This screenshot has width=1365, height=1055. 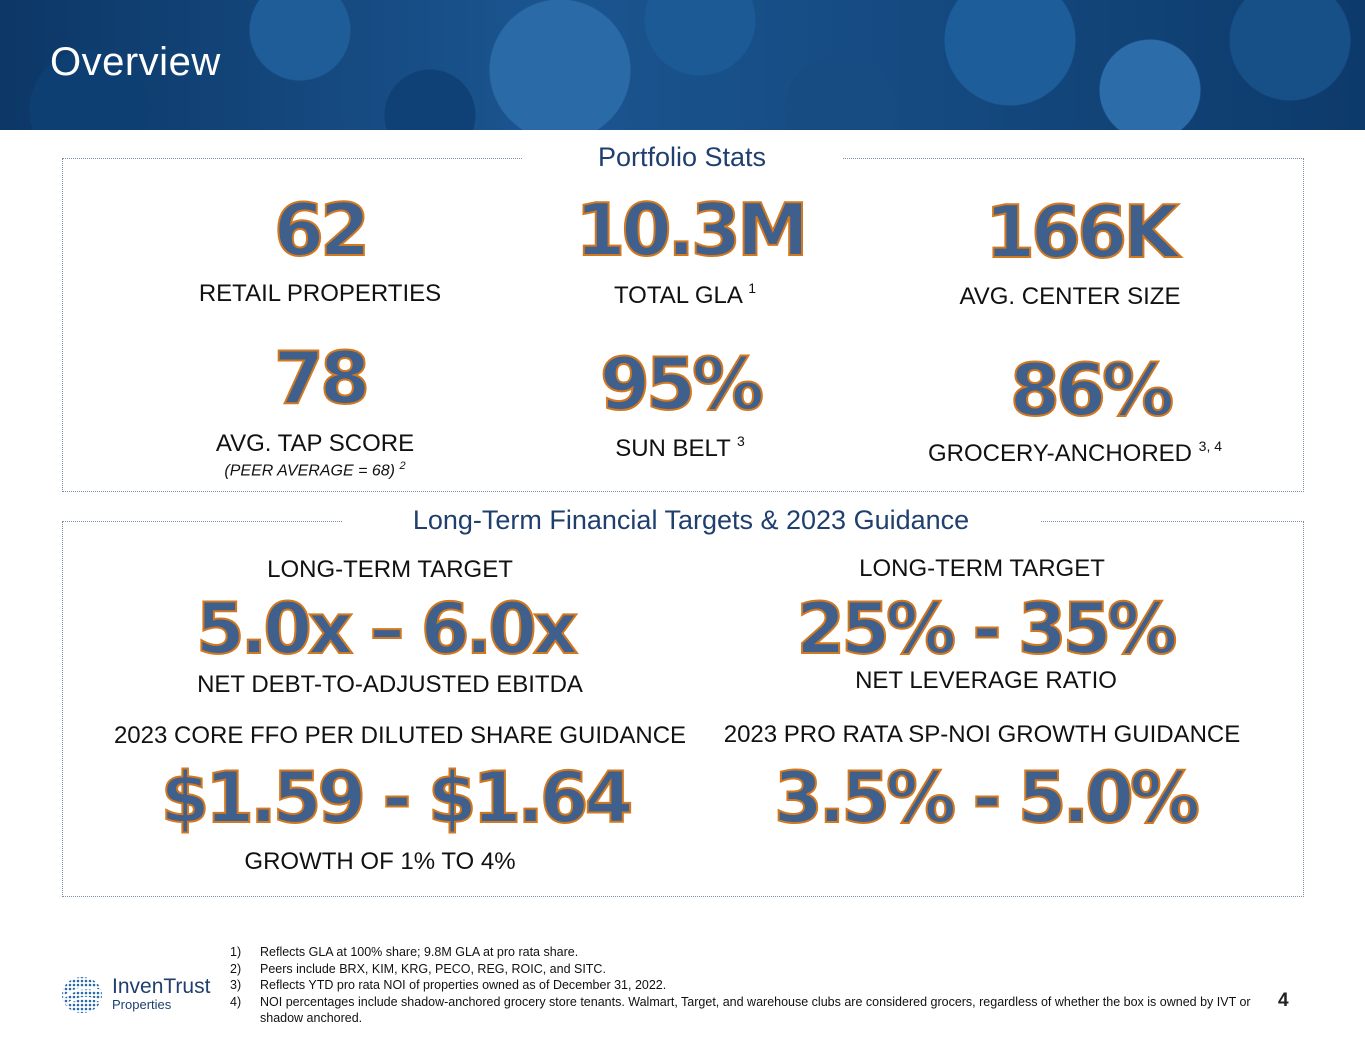 I want to click on stat-label-grocery-anchored: GROCERY-ANCHORED 3, 4, so click(x=1075, y=452).